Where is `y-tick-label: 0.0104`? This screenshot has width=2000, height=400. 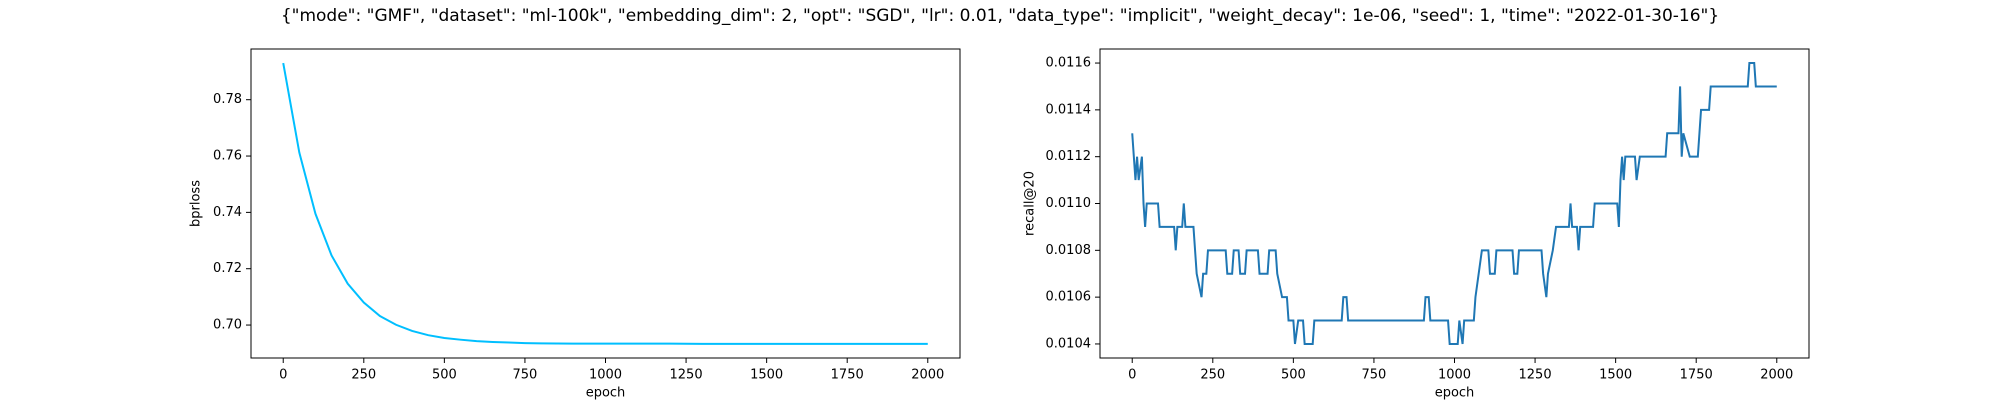 y-tick-label: 0.0104 is located at coordinates (1069, 343).